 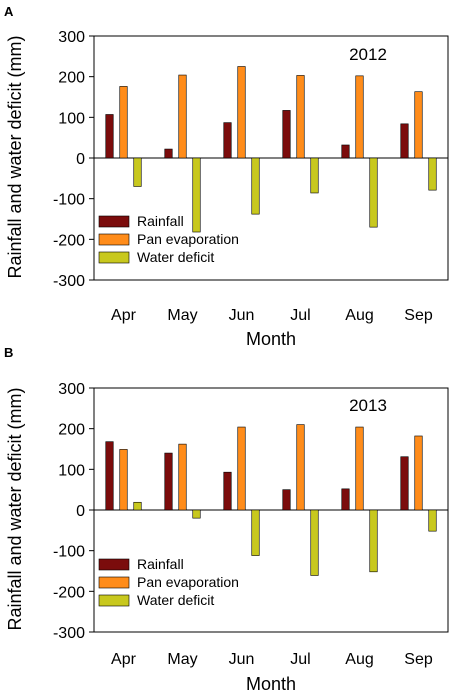 I want to click on x-tick-label-a-3: Jul, so click(x=300, y=315).